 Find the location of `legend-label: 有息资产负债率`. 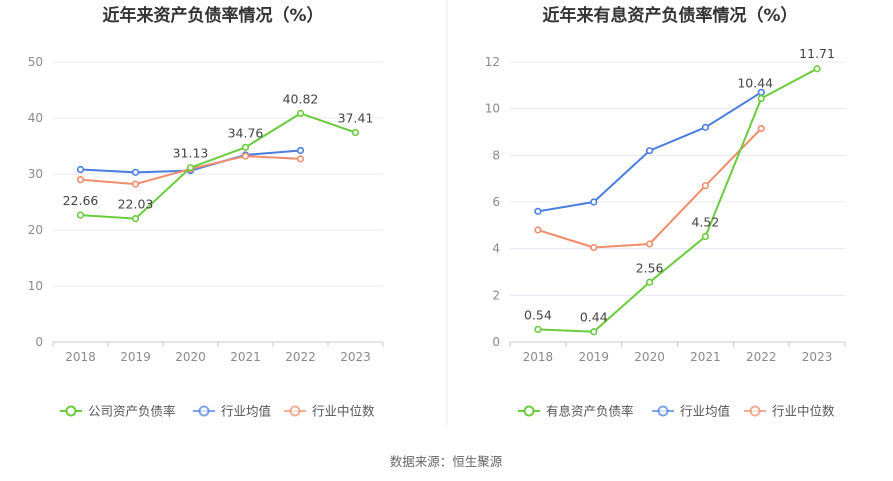

legend-label: 有息资产负债率 is located at coordinates (590, 411).